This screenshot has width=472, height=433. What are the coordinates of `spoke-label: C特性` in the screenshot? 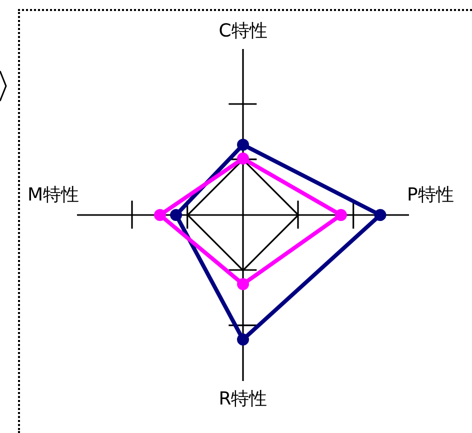 It's located at (243, 31).